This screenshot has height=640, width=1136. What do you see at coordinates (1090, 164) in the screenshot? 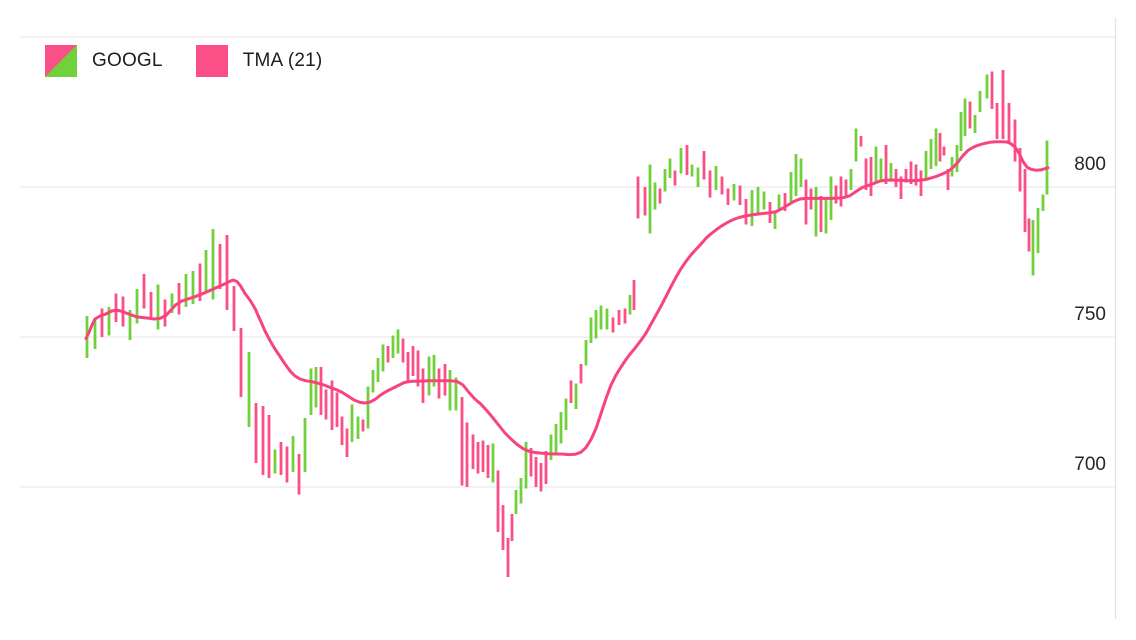
I see `y-axis-label-800: 800` at bounding box center [1090, 164].